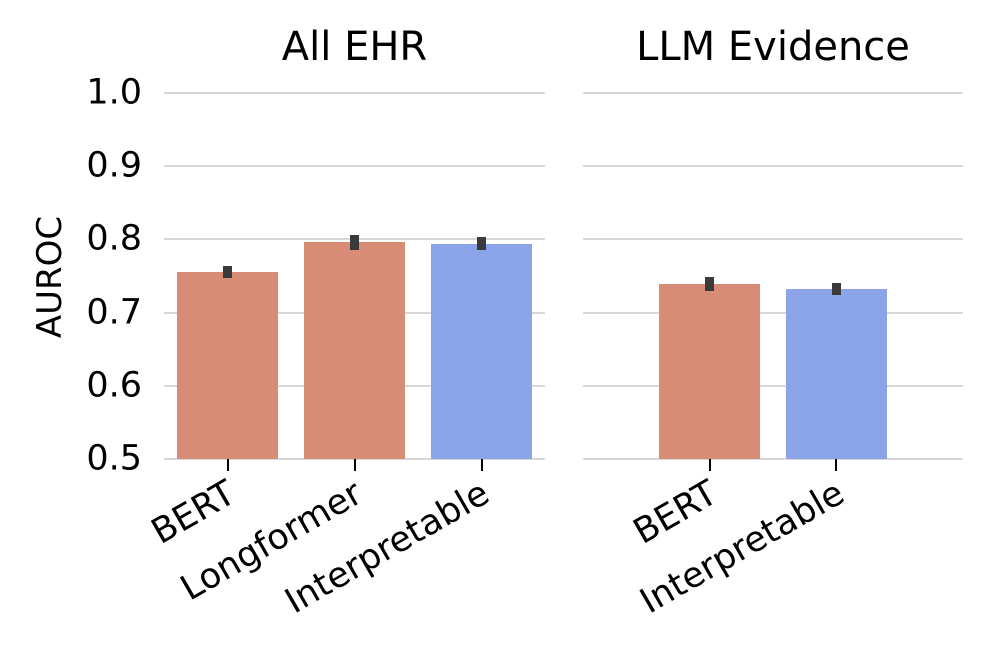 Image resolution: width=1000 pixels, height=650 pixels. I want to click on bar-longformer, so click(354, 350).